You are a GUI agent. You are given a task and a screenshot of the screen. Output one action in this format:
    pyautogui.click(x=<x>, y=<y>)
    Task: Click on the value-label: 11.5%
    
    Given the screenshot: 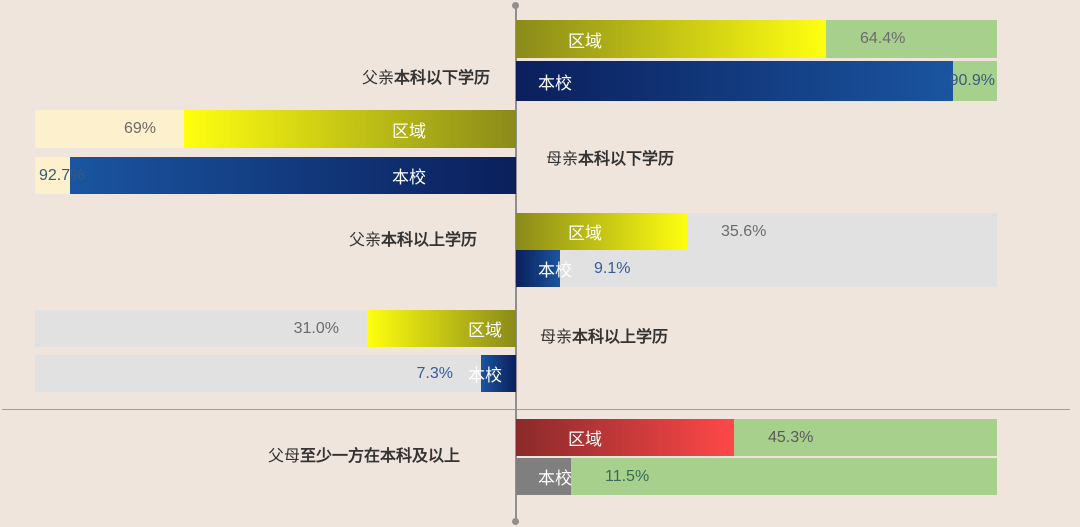 What is the action you would take?
    pyautogui.click(x=627, y=476)
    